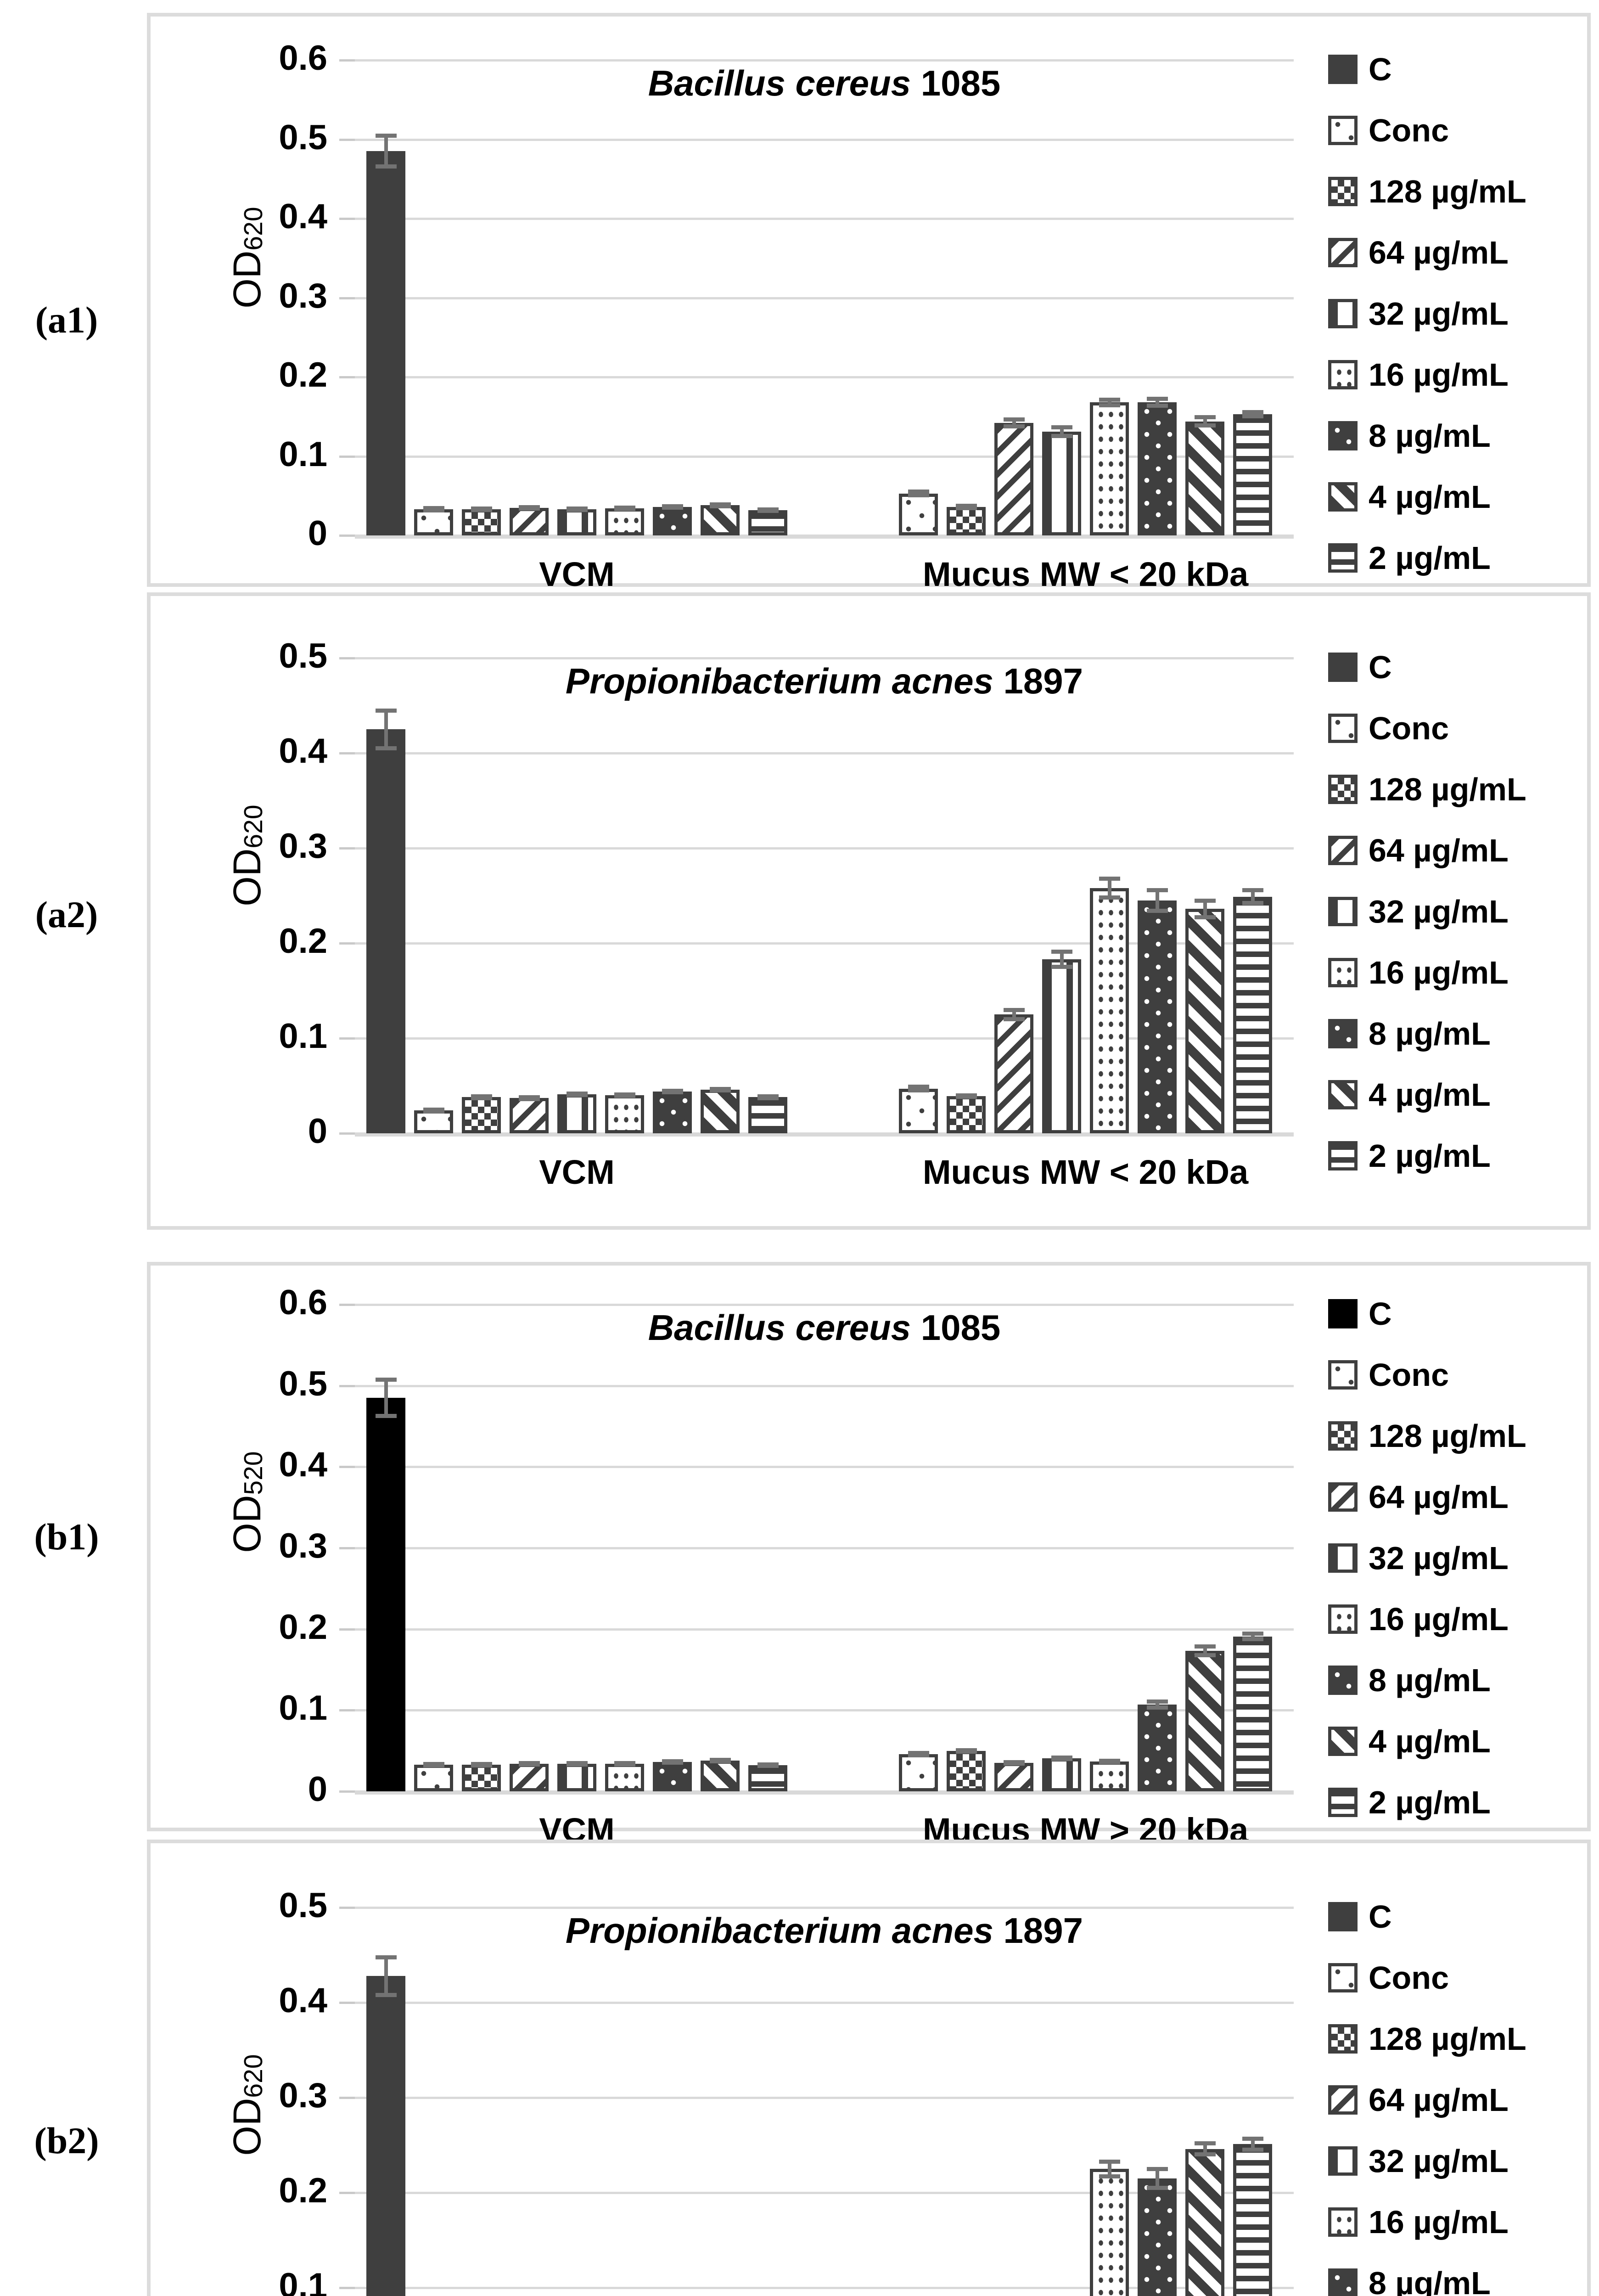  Describe the element at coordinates (1447, 1436) in the screenshot. I see `legend-label-128-g-ml: 128 µg/mL` at that location.